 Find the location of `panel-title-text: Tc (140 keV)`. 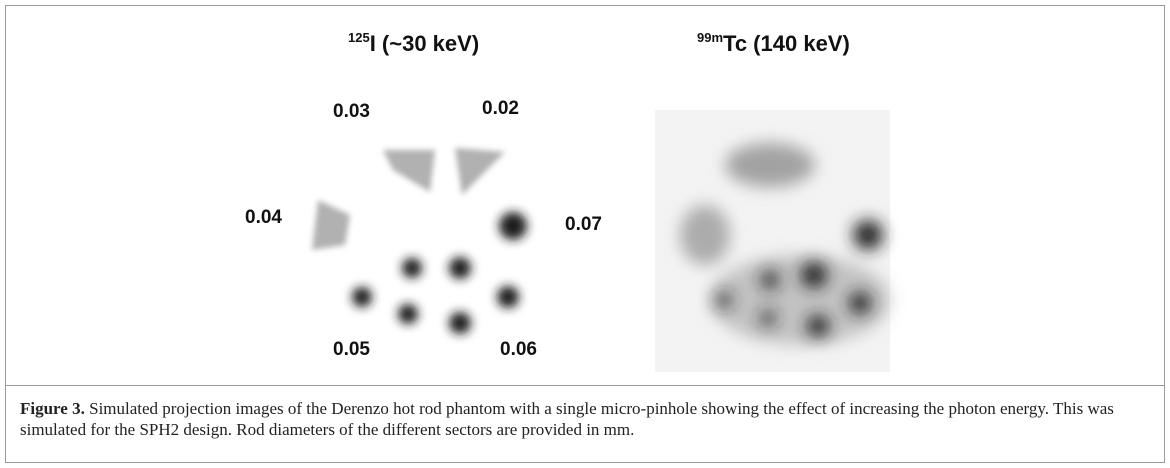

panel-title-text: Tc (140 keV) is located at coordinates (786, 43).